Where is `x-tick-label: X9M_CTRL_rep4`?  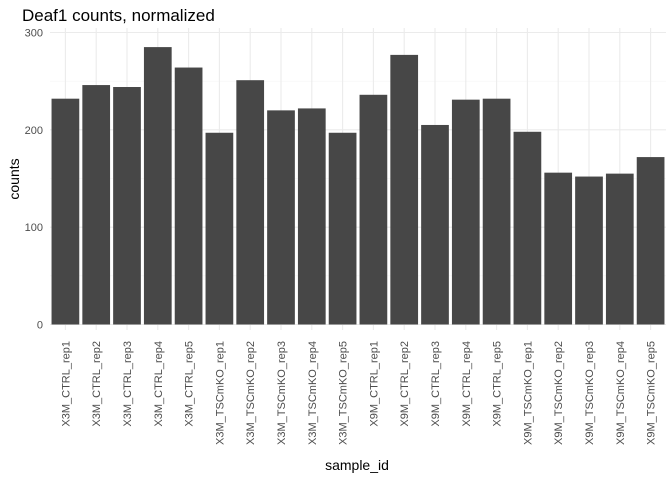
x-tick-label: X9M_CTRL_rep4 is located at coordinates (467, 384).